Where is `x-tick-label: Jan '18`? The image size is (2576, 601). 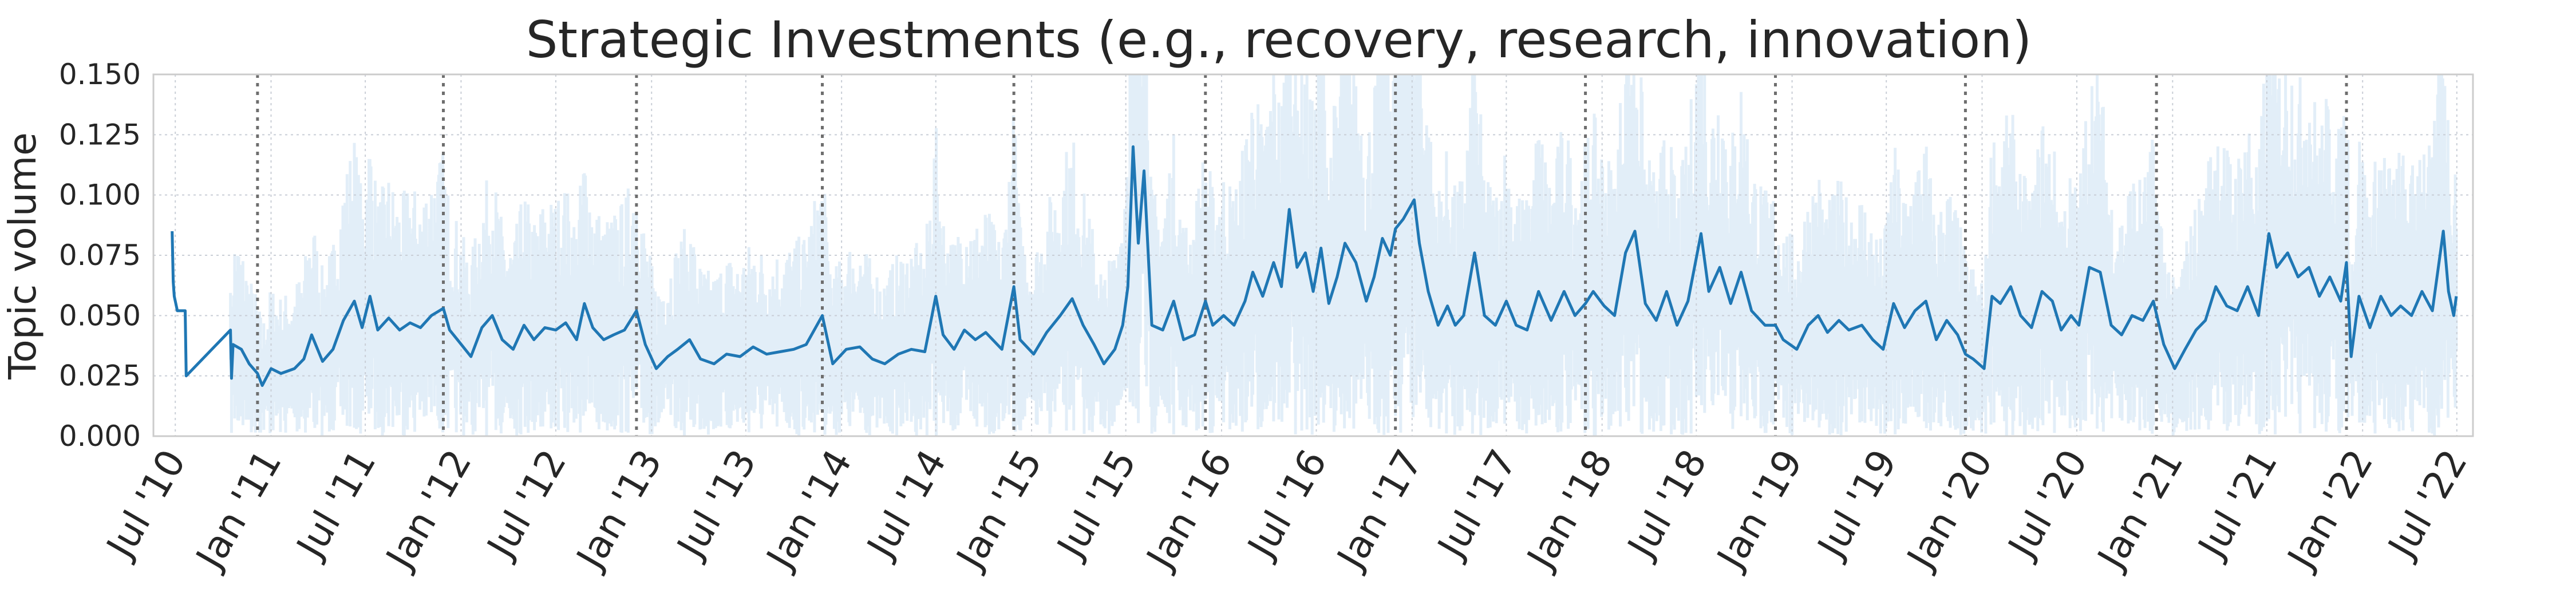 x-tick-label: Jan '18 is located at coordinates (1569, 510).